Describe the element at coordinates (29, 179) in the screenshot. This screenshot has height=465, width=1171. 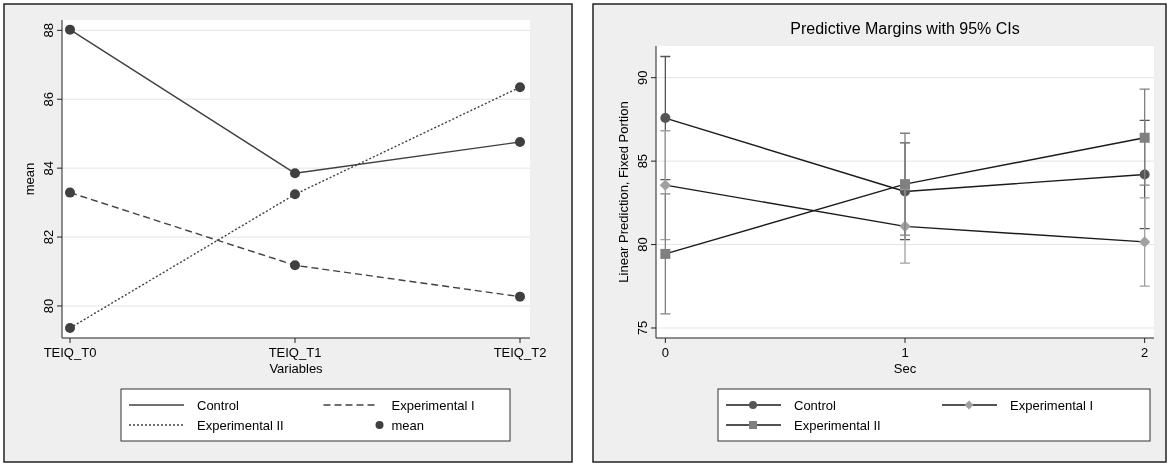
I see `y-axis-title: mean` at that location.